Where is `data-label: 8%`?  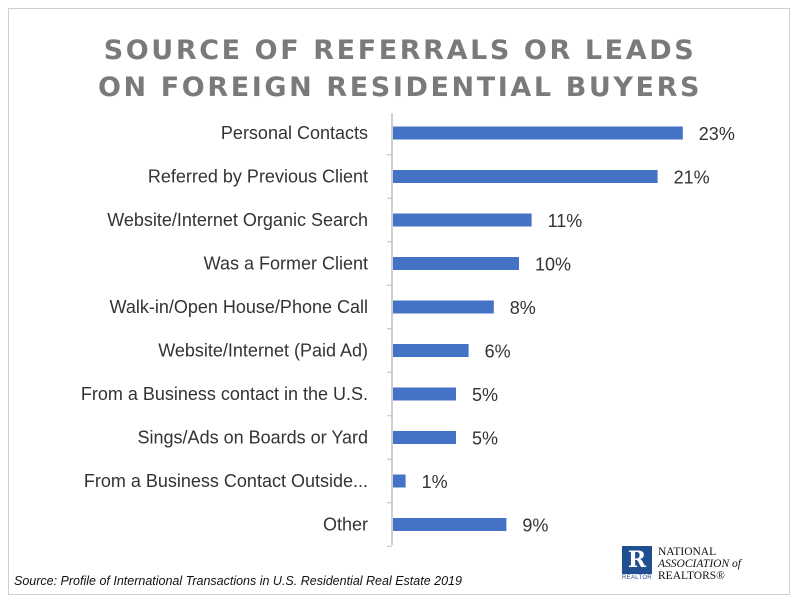 data-label: 8% is located at coordinates (523, 308).